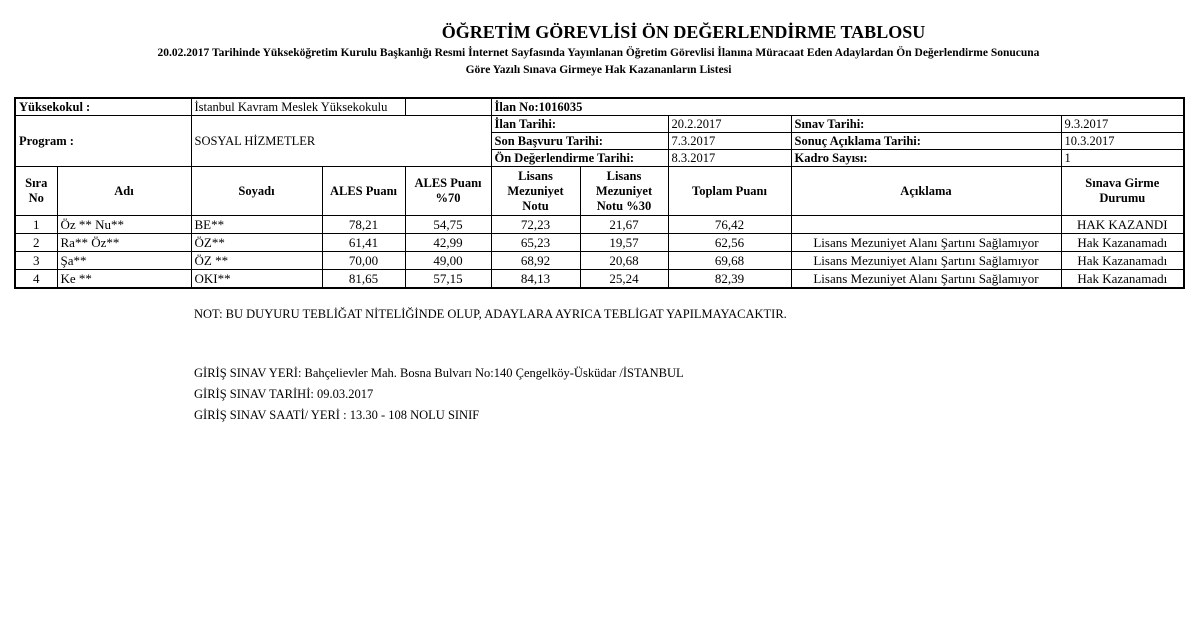  What do you see at coordinates (837, 106) in the screenshot?
I see `ilan-no: İlan No:1016035` at bounding box center [837, 106].